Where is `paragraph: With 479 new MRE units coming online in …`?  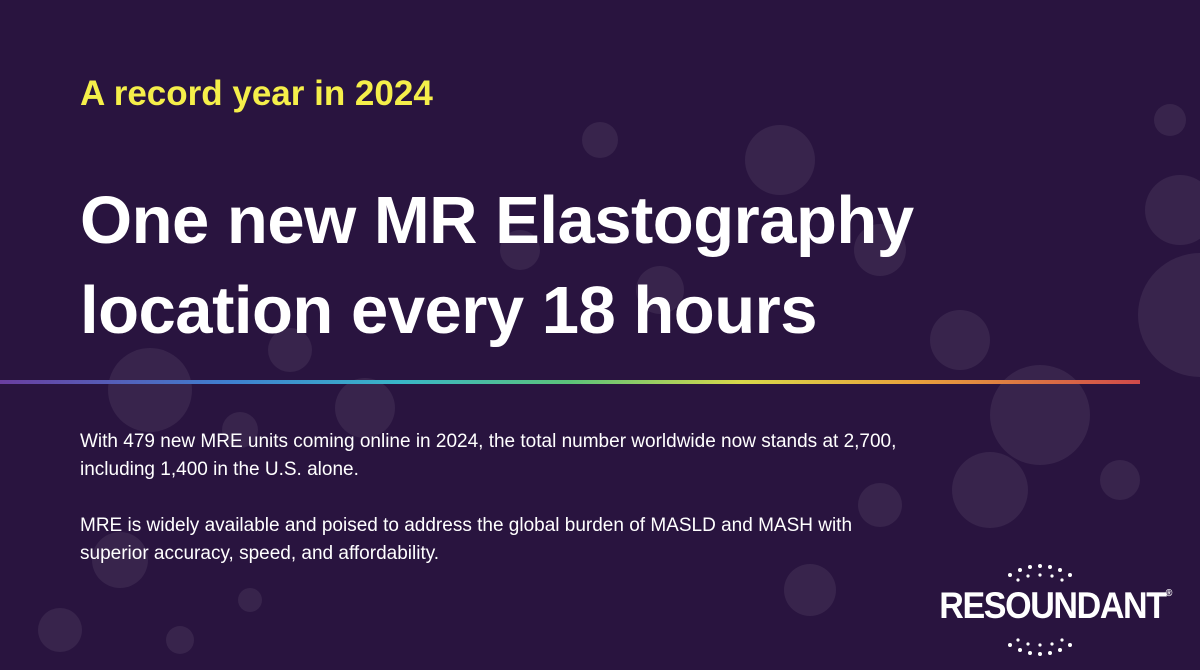 paragraph: With 479 new MRE units coming online in … is located at coordinates (488, 455).